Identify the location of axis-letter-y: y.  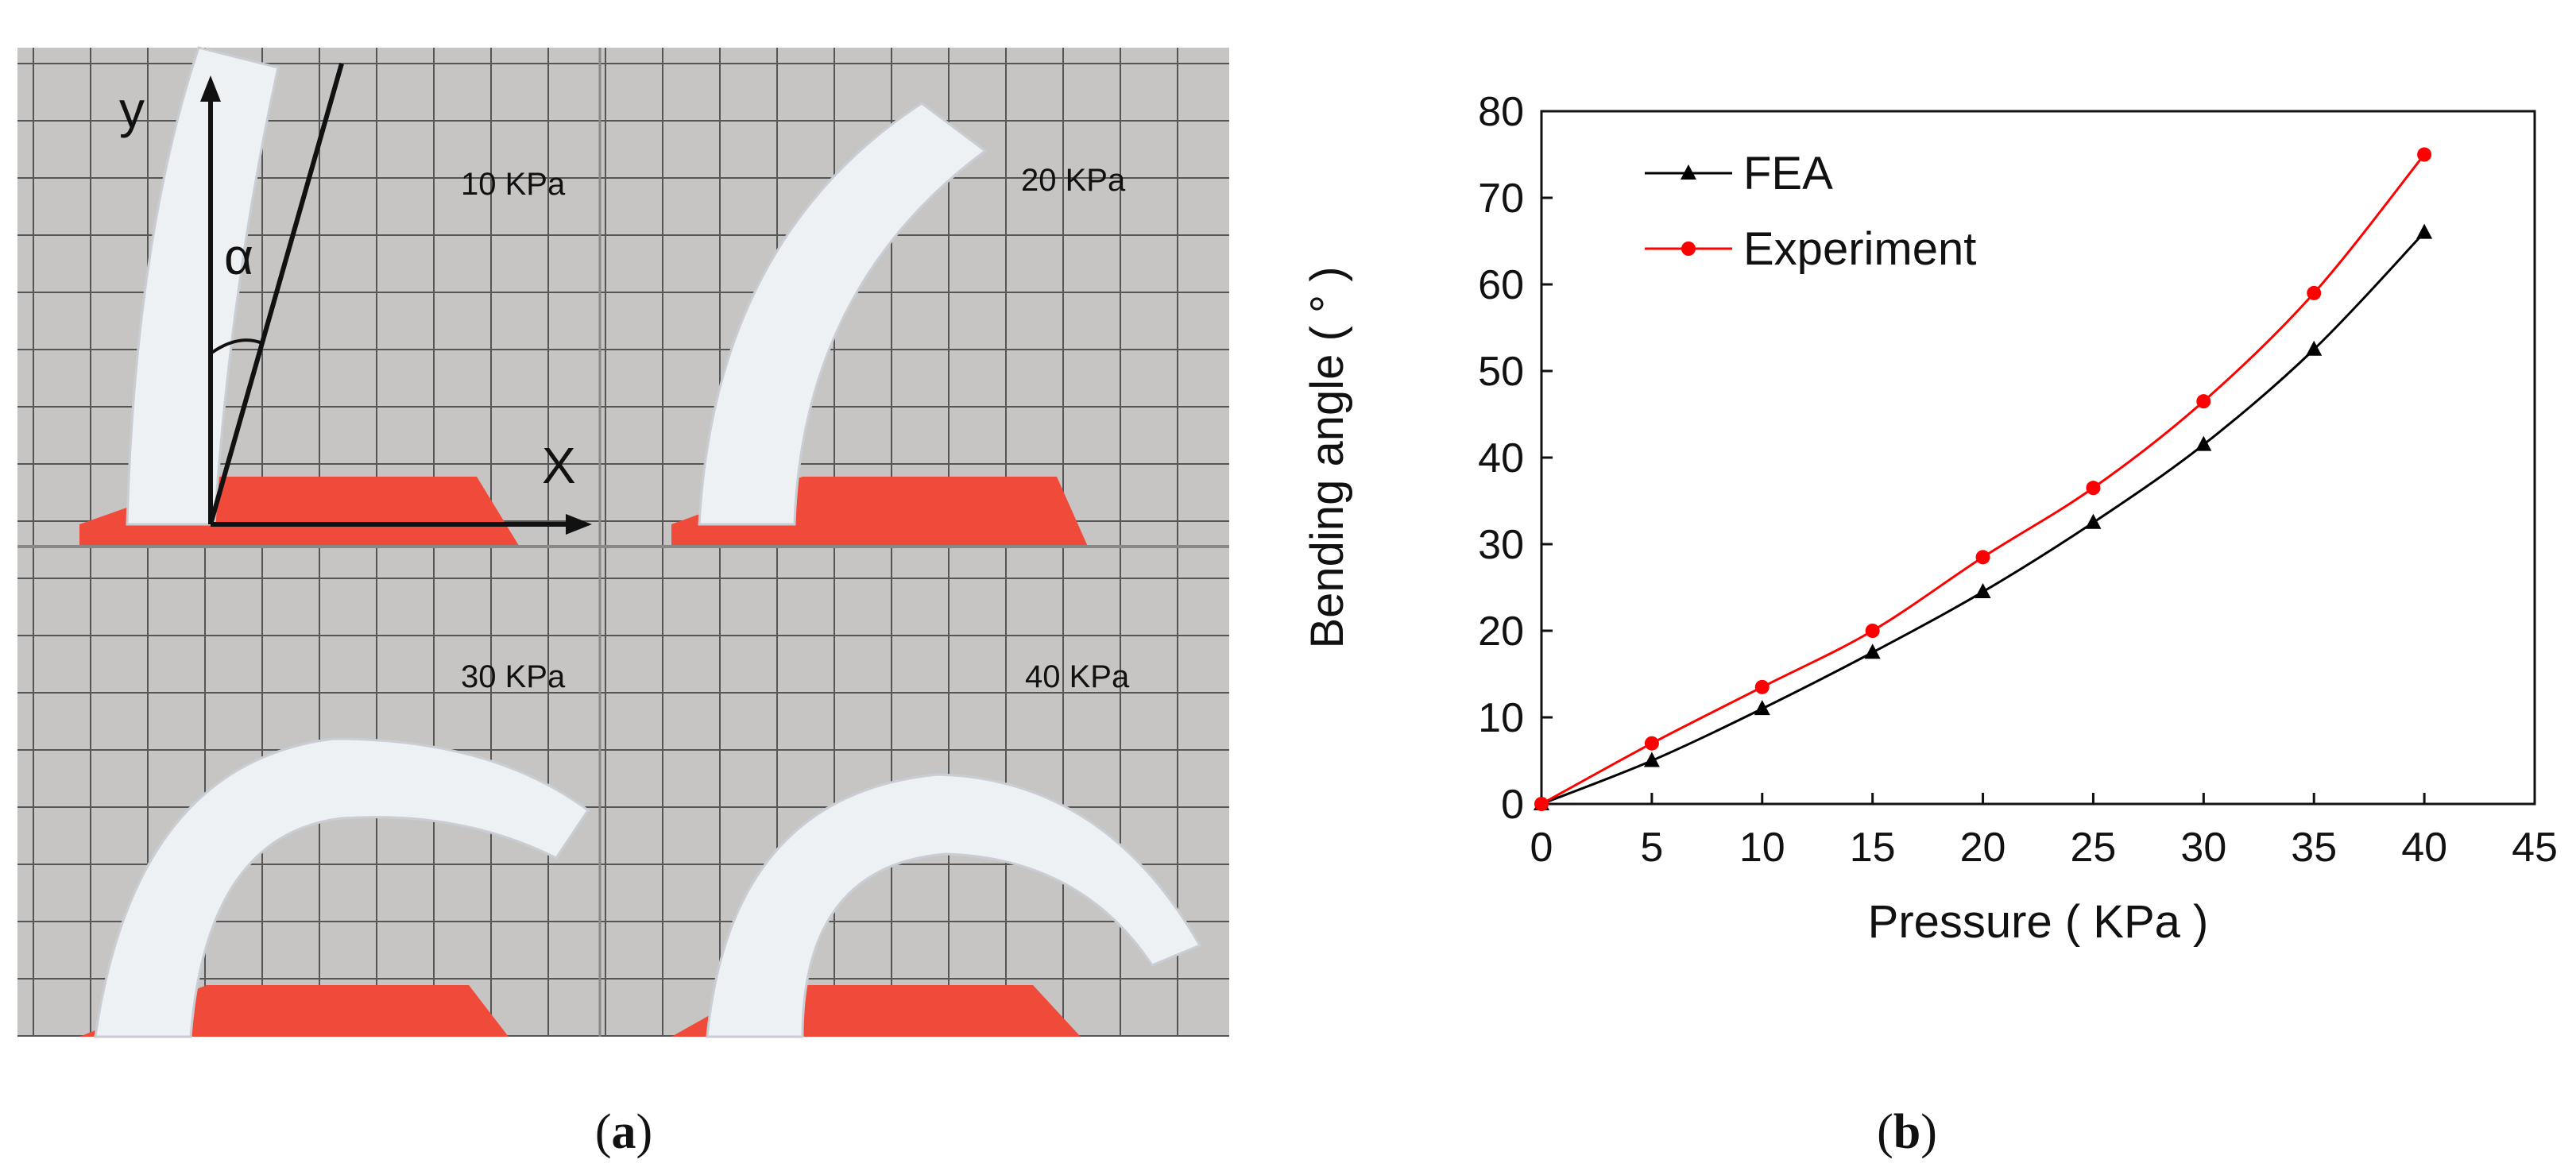
(132, 109).